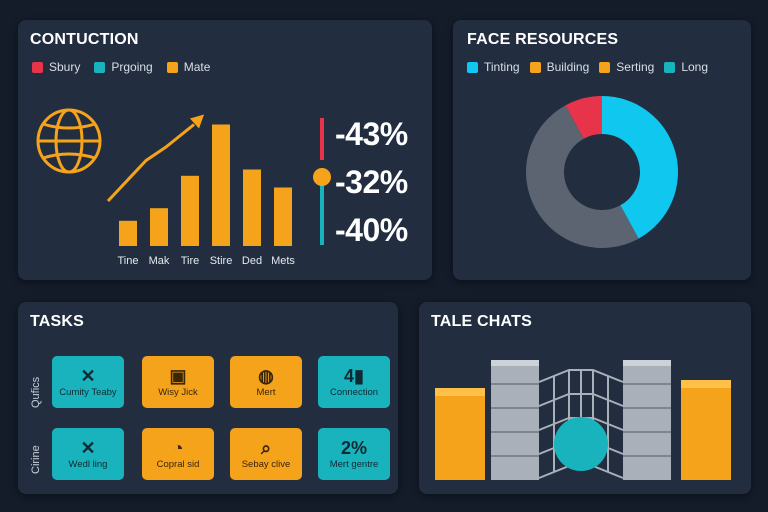 Image resolution: width=768 pixels, height=512 pixels. I want to click on tale-illustration, so click(583, 420).